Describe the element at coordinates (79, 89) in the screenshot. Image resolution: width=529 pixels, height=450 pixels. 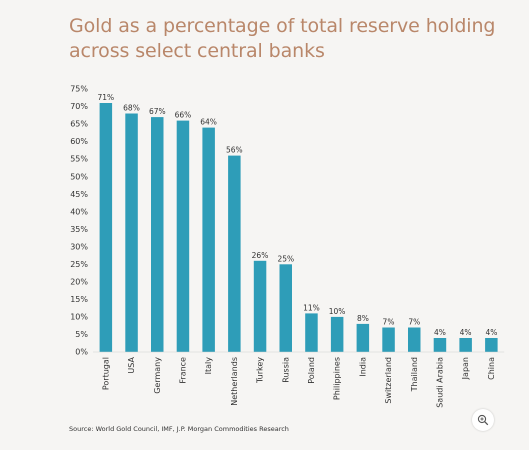
I see `y-tick-label: 75%` at that location.